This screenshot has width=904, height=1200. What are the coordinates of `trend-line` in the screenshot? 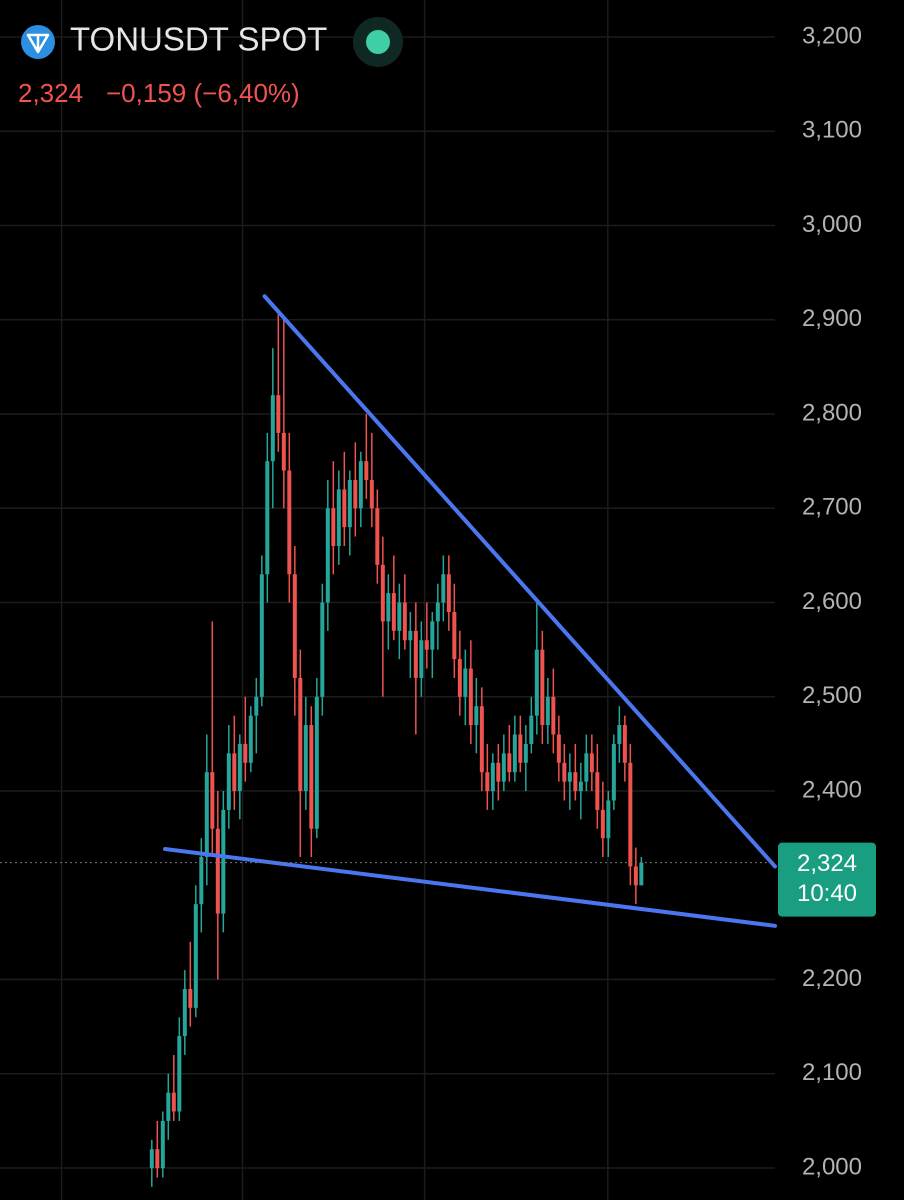 It's located at (470, 887).